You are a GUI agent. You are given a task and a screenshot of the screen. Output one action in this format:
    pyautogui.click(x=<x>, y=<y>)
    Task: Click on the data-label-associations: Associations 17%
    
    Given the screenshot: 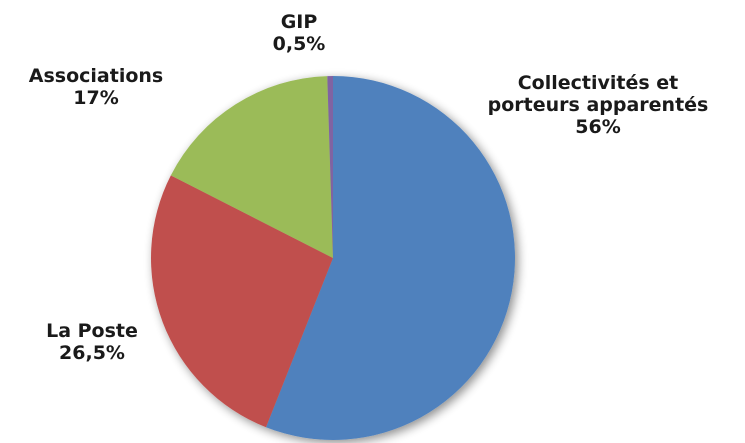 What is the action you would take?
    pyautogui.click(x=96, y=87)
    